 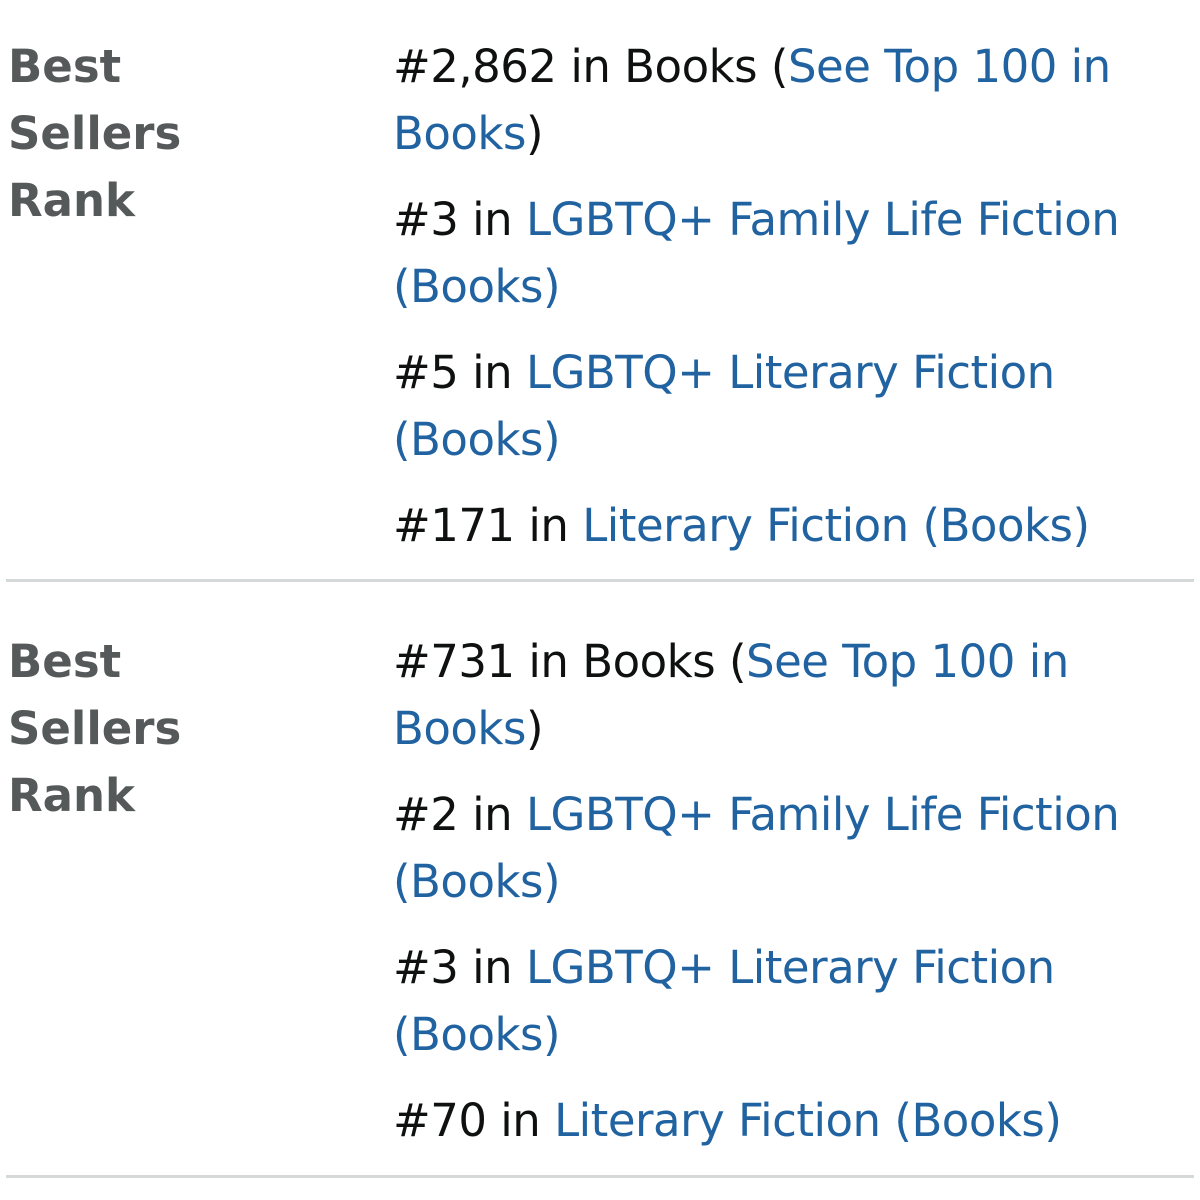 What do you see at coordinates (488, 525) in the screenshot?
I see `rank-prefix: #171 in` at bounding box center [488, 525].